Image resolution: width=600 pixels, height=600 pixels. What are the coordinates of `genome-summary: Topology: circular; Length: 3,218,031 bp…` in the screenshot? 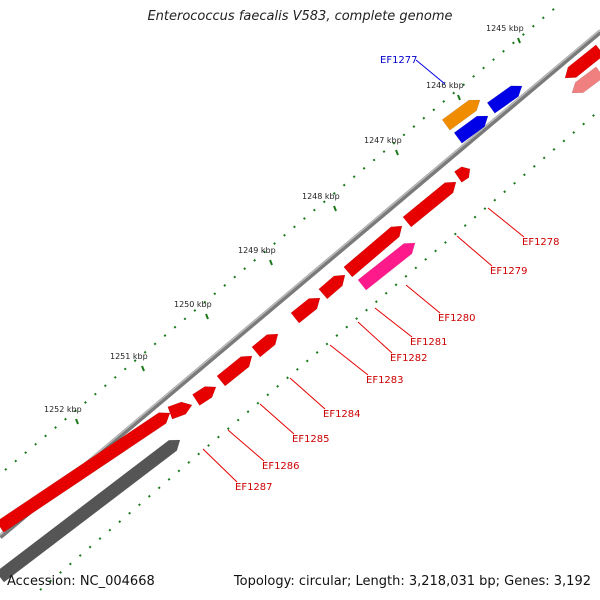 It's located at (412, 581).